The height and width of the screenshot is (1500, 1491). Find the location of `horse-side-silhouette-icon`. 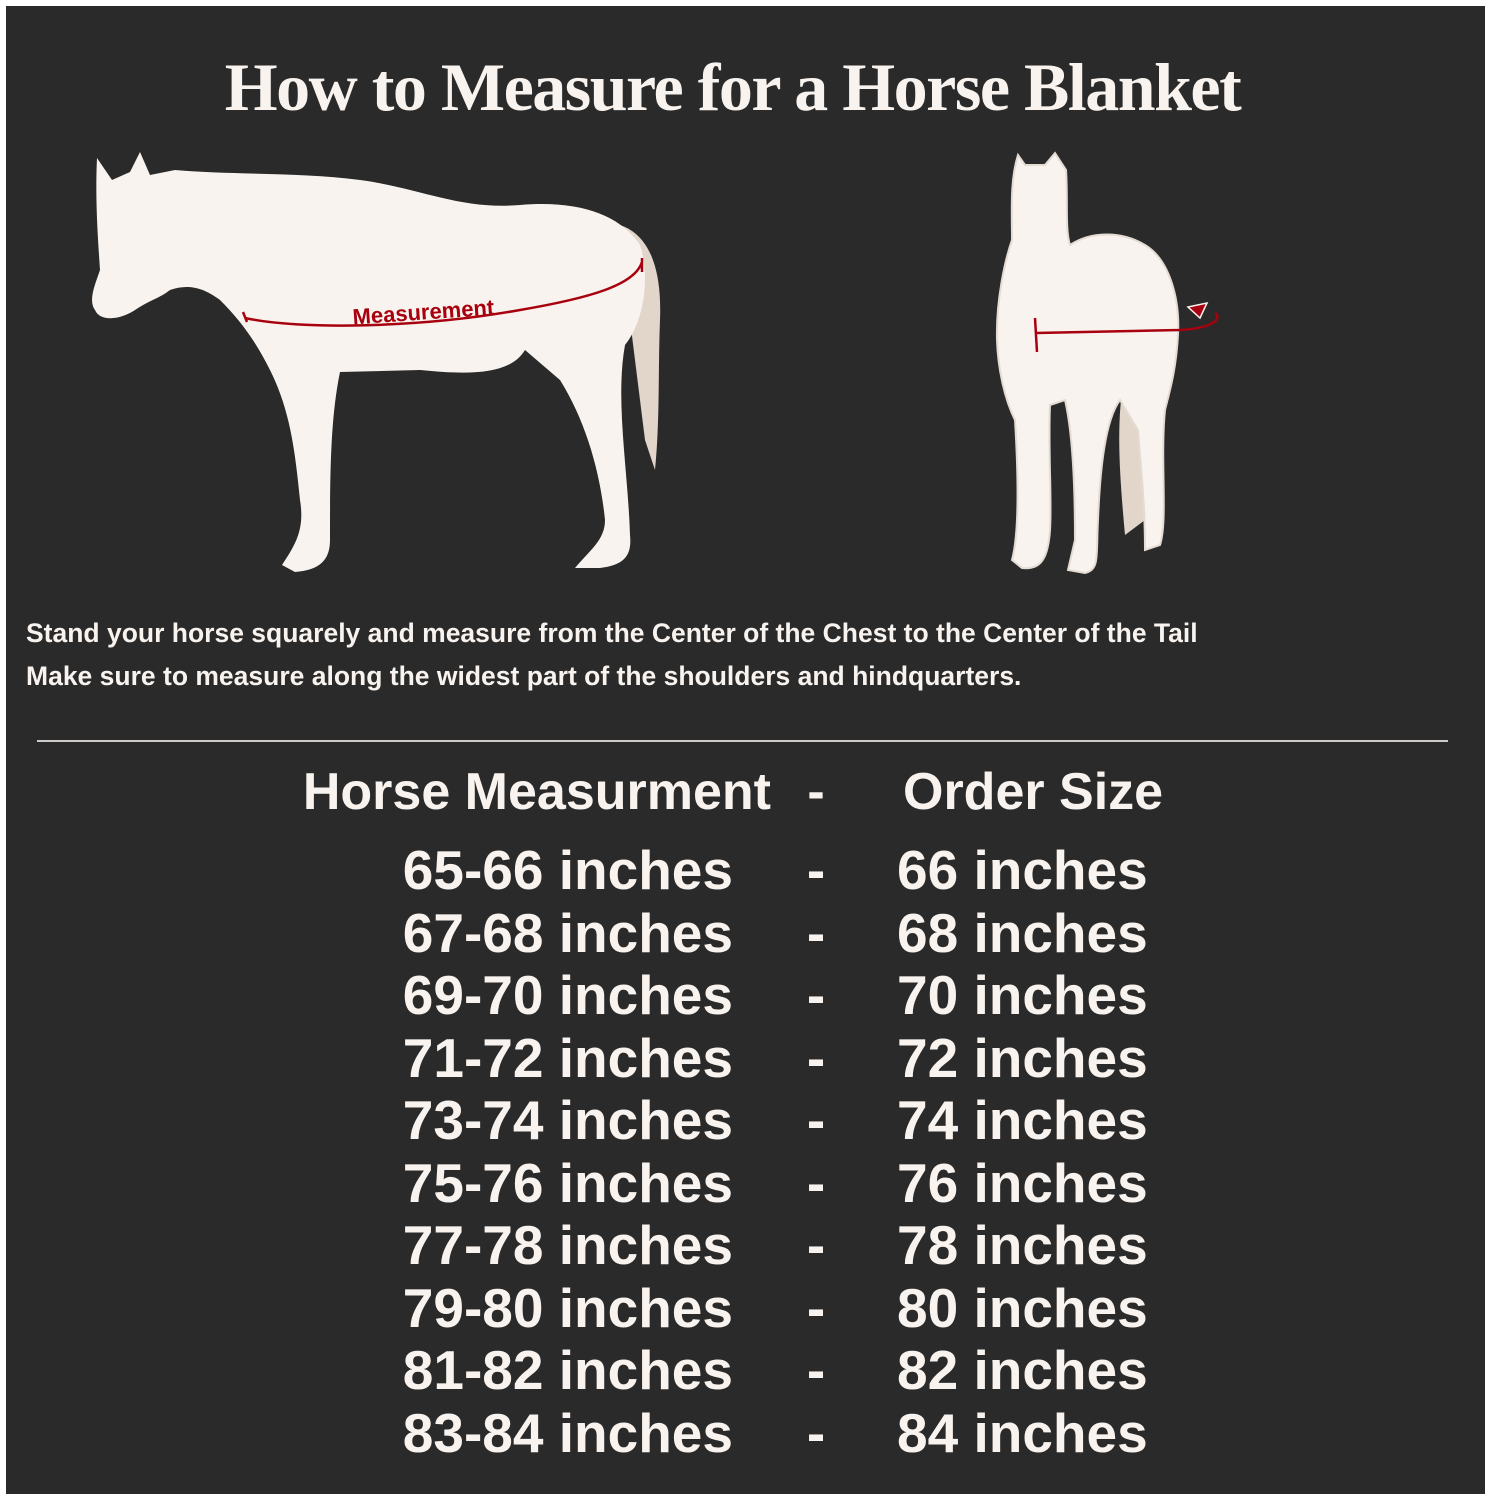

horse-side-silhouette-icon is located at coordinates (376, 362).